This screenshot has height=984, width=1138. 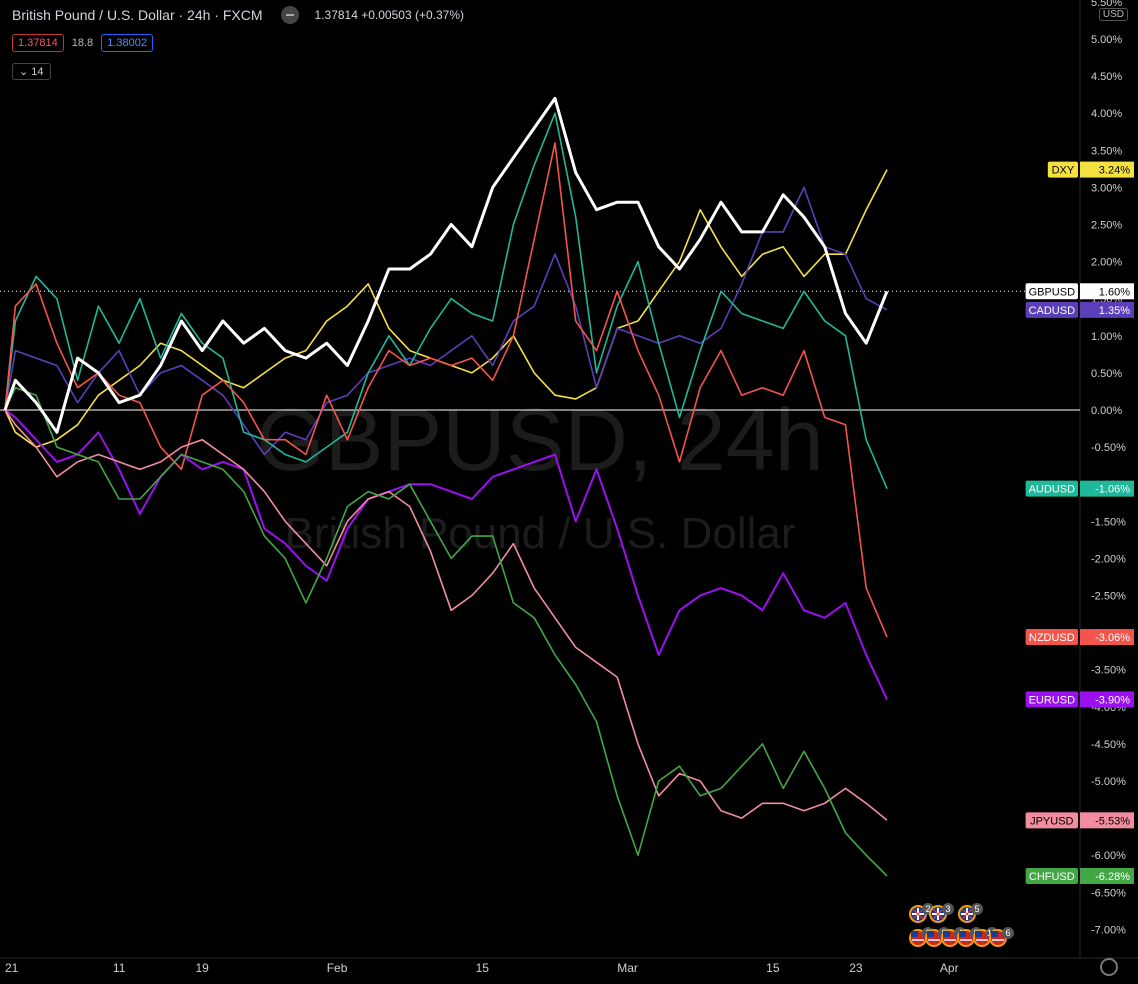 What do you see at coordinates (1052, 311) in the screenshot?
I see `series-name: CADUSD` at bounding box center [1052, 311].